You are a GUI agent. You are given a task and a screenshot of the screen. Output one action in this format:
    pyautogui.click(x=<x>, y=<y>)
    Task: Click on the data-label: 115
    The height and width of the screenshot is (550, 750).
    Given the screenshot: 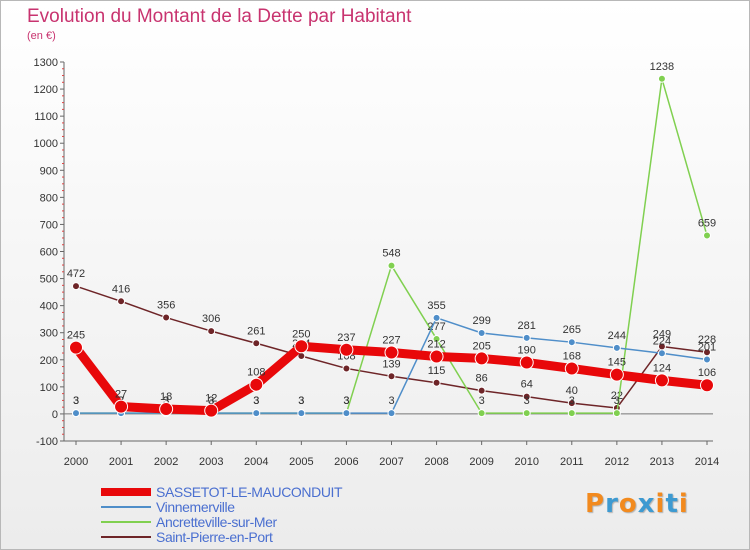 What is the action you would take?
    pyautogui.click(x=437, y=371)
    